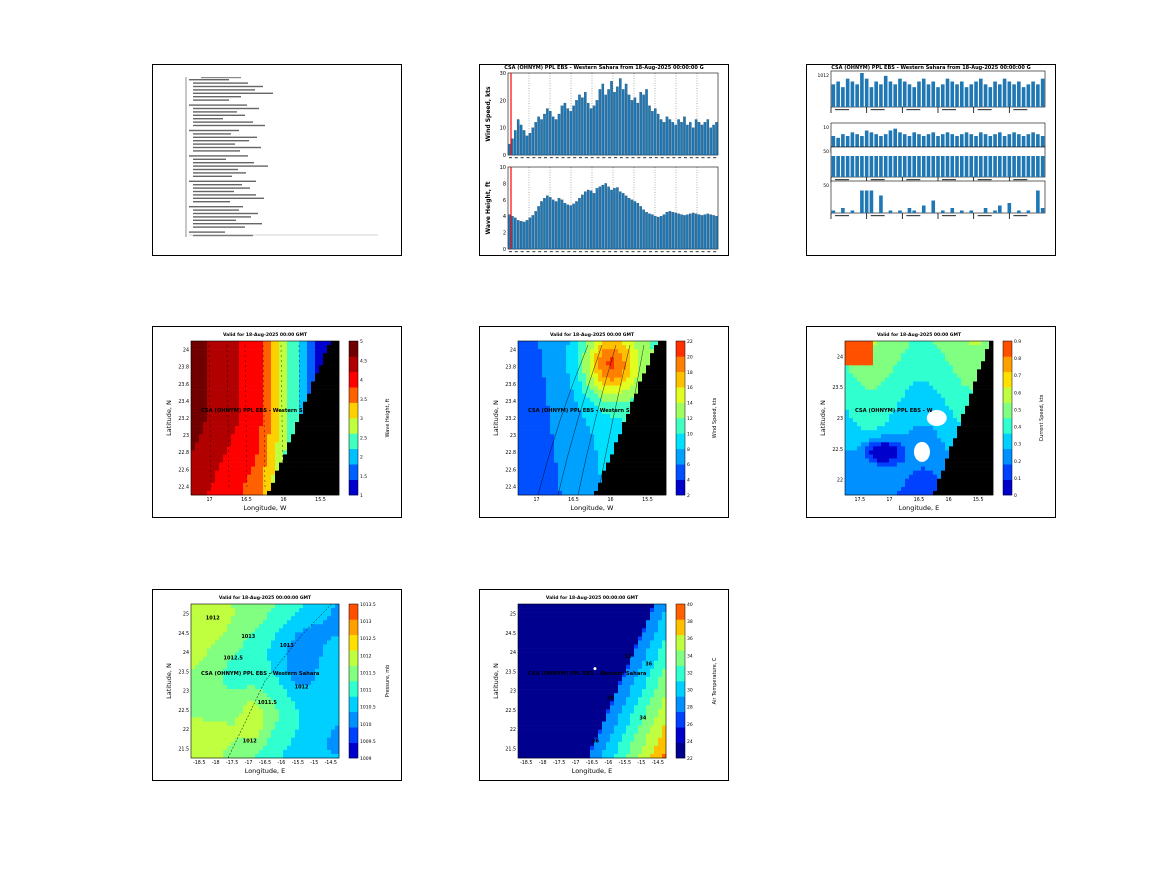 The height and width of the screenshot is (875, 1167). Describe the element at coordinates (217, 185) in the screenshot. I see `text-line` at that location.